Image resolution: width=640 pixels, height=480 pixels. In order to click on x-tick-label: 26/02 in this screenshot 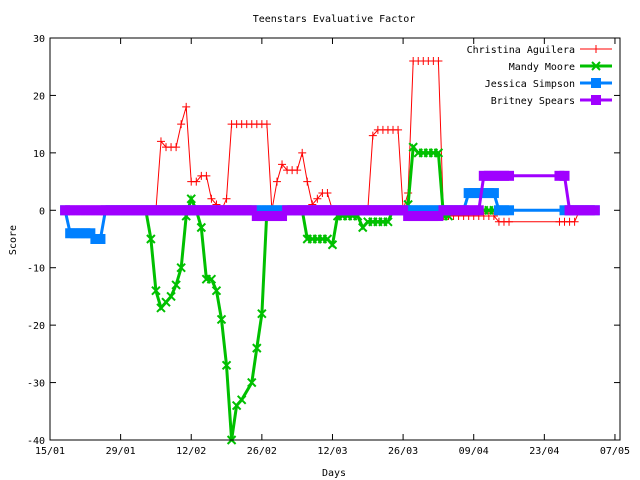, I will do `click(262, 451)`.